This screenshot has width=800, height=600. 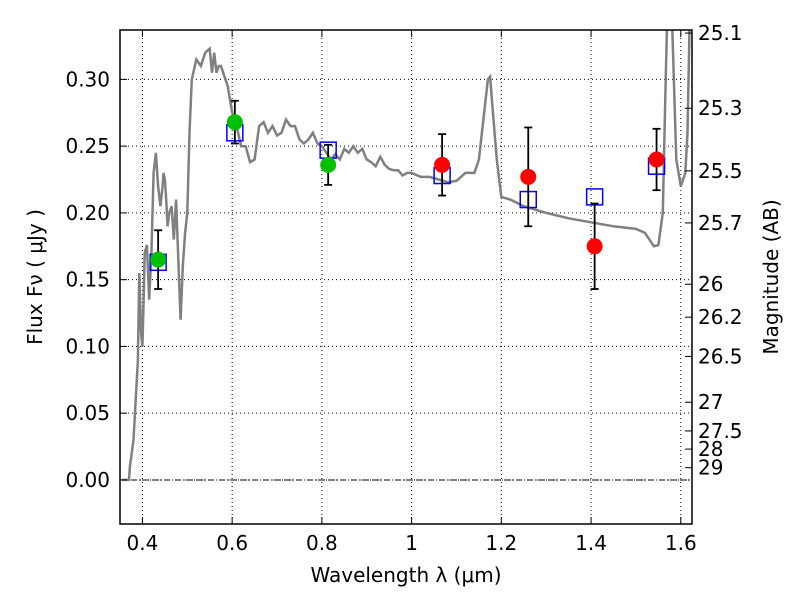 I want to click on x-tick-label: 1.2, so click(x=501, y=543).